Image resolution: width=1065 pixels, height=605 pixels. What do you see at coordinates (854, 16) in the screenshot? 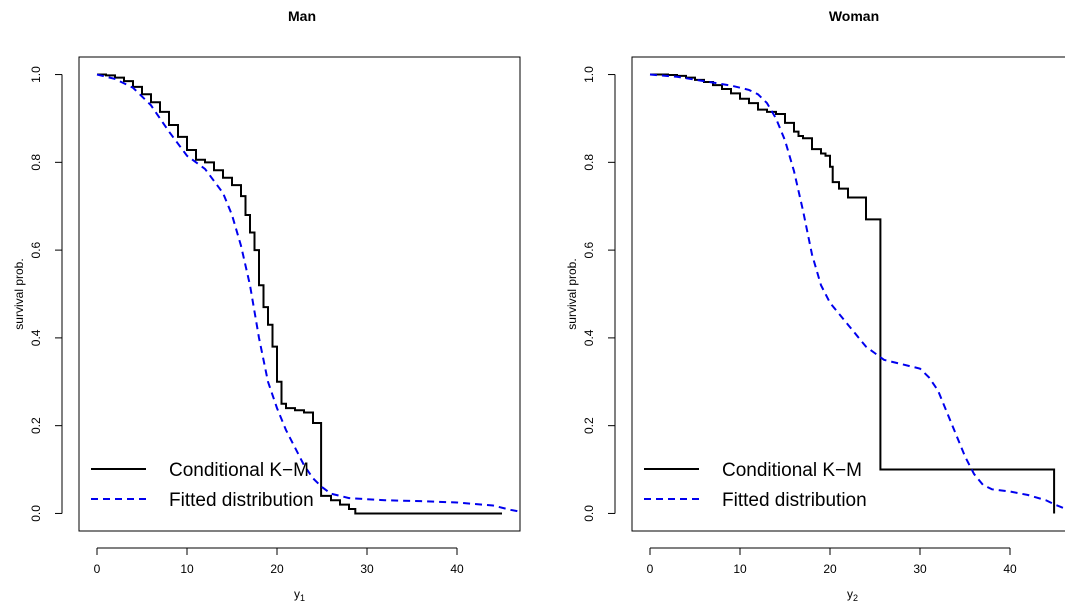
I see `chart-title: Woman` at bounding box center [854, 16].